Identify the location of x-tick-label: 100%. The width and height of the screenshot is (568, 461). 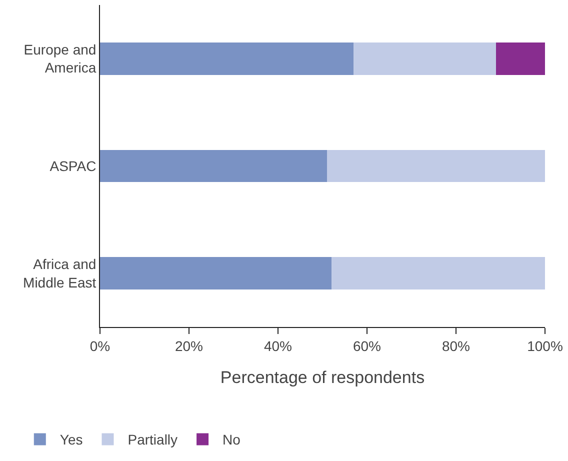
(545, 346).